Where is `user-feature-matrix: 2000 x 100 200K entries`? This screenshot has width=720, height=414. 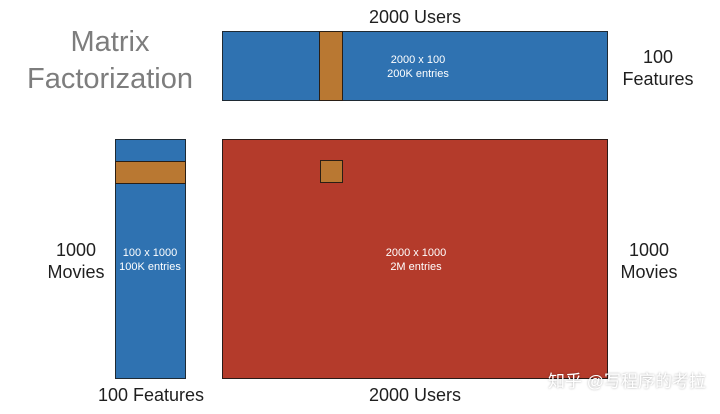
user-feature-matrix: 2000 x 100 200K entries is located at coordinates (415, 65).